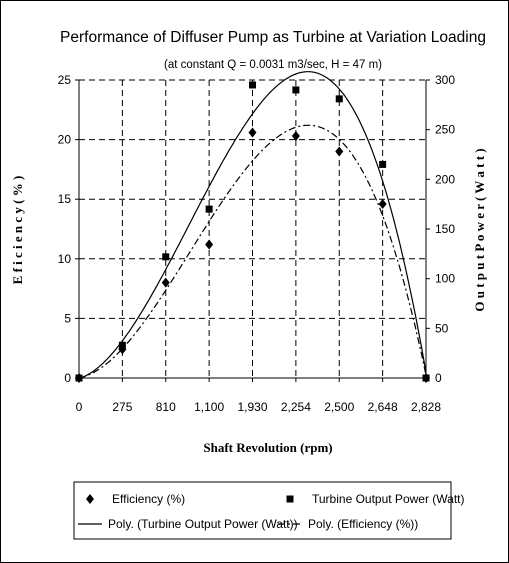 The image size is (509, 563). Describe the element at coordinates (445, 130) in the screenshot. I see `y-right-tick-label: 250` at that location.